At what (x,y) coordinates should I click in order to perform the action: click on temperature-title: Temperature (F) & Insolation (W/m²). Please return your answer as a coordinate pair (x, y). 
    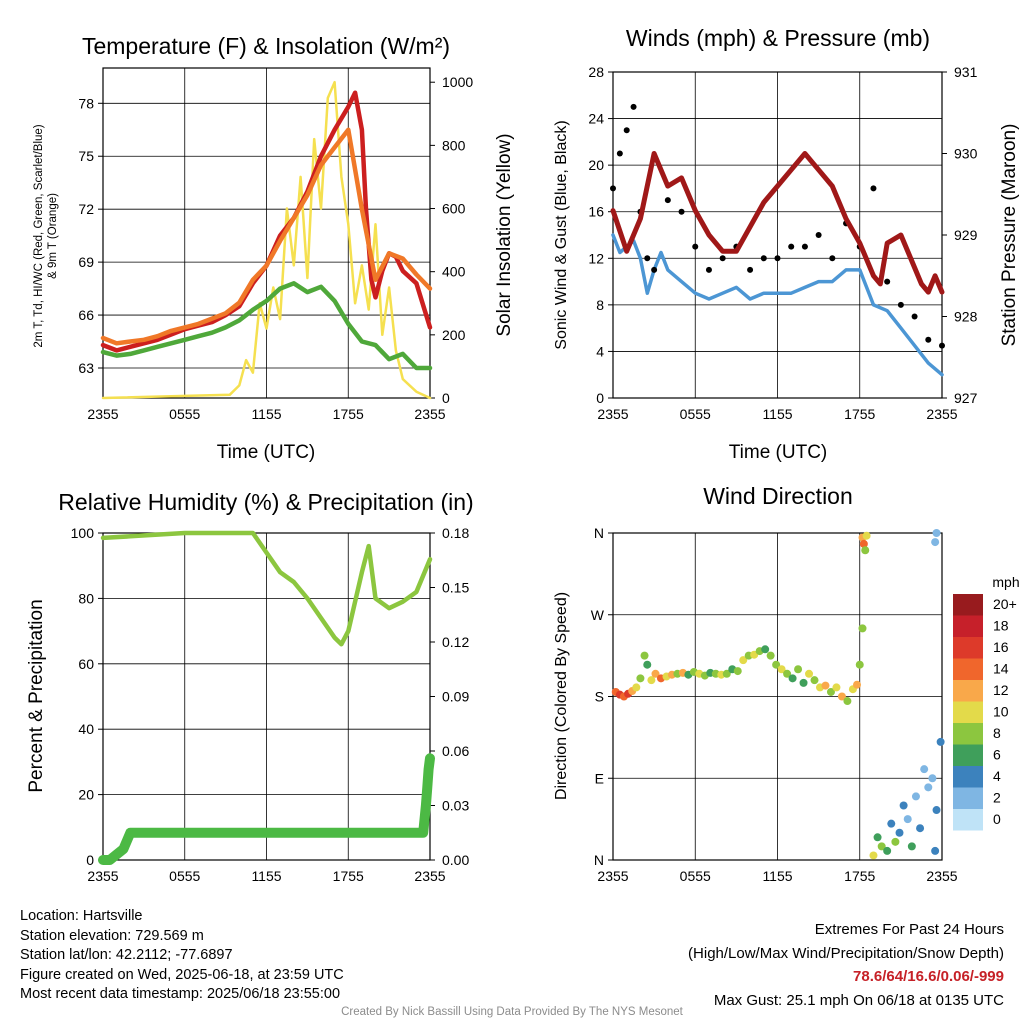
    Looking at the image, I should click on (266, 46).